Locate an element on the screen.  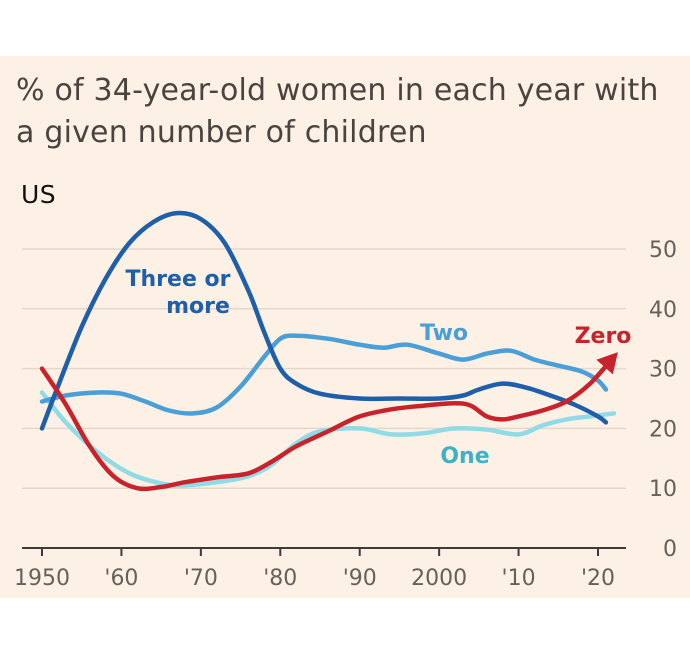
y-tick-label-40: 40 is located at coordinates (663, 310).